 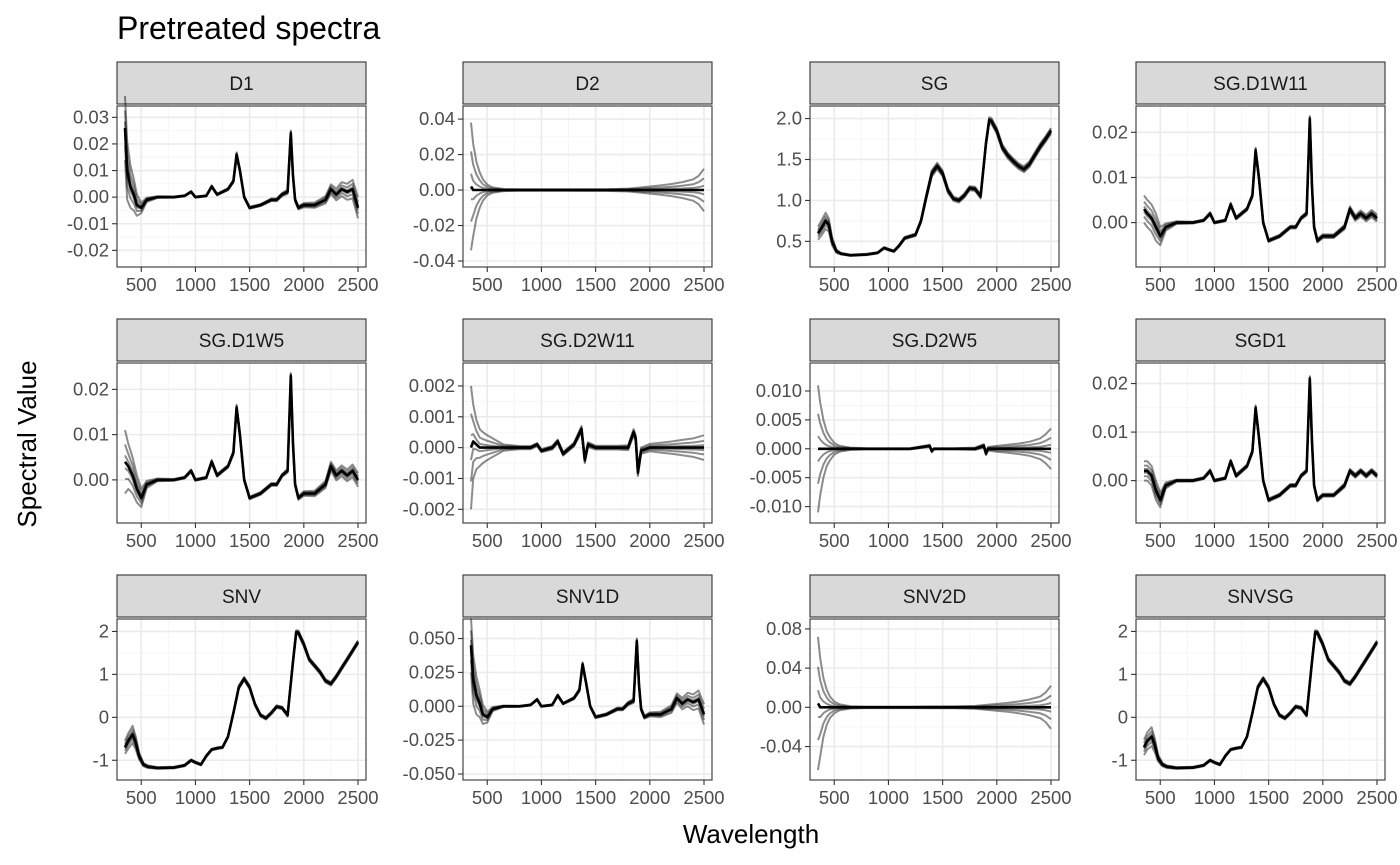 I want to click on facet-panel-snvsg: SNVSG 500 1000 1500 2000 2500 -1 0 1 2, so click(x=1255, y=691).